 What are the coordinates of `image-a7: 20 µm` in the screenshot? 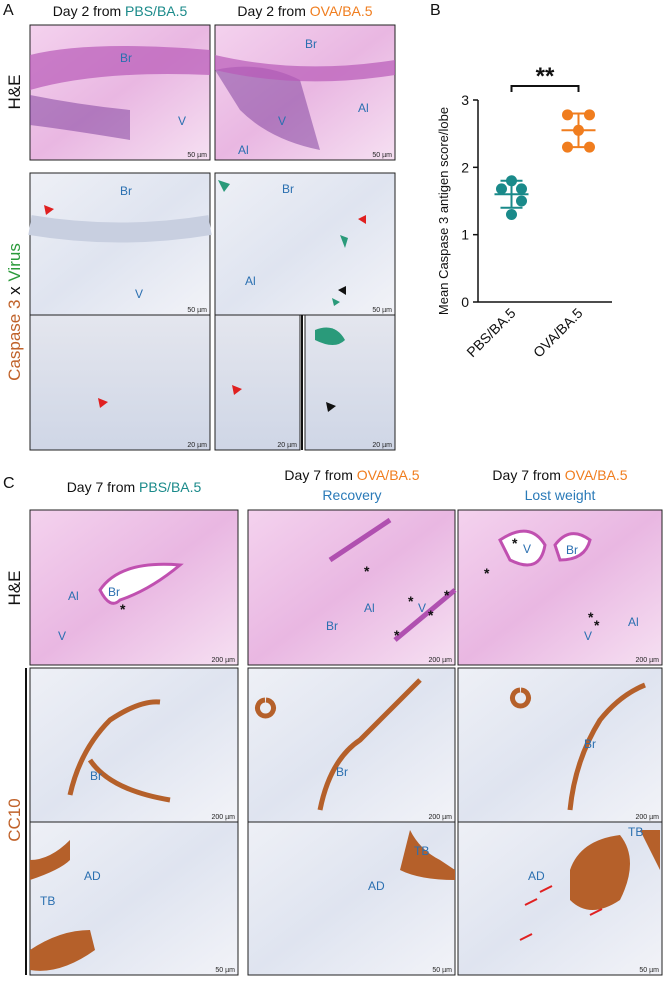 It's located at (350, 382).